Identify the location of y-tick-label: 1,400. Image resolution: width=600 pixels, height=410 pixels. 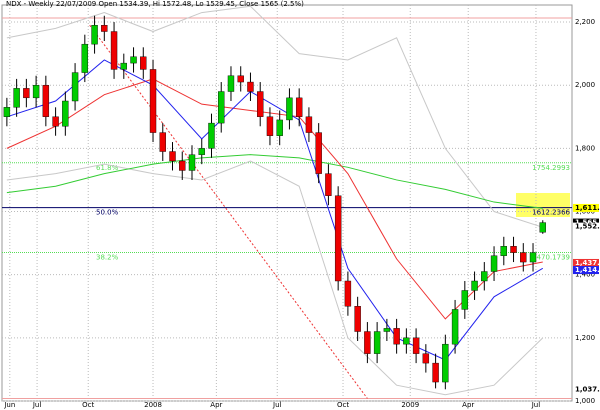
(585, 275).